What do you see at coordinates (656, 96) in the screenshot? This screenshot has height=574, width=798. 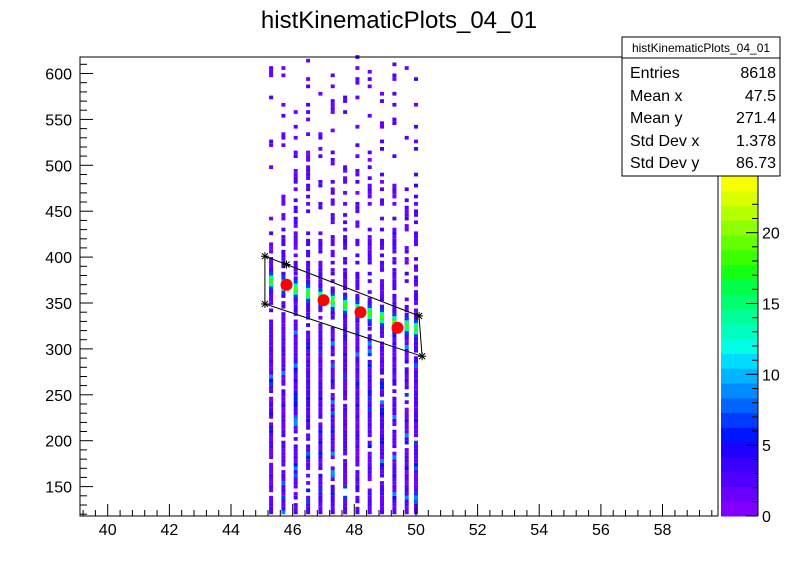 I see `stats-label-mean-x: Mean x` at bounding box center [656, 96].